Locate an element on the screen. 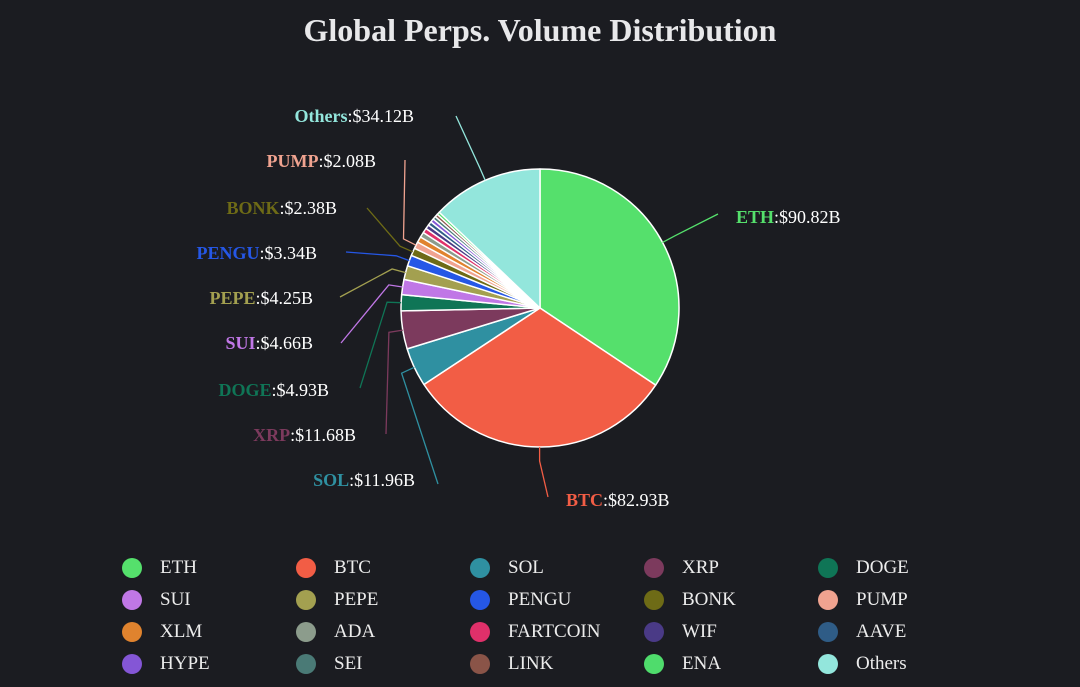 The height and width of the screenshot is (687, 1080). callout-label-bonk: BONK:$2.38B is located at coordinates (281, 208).